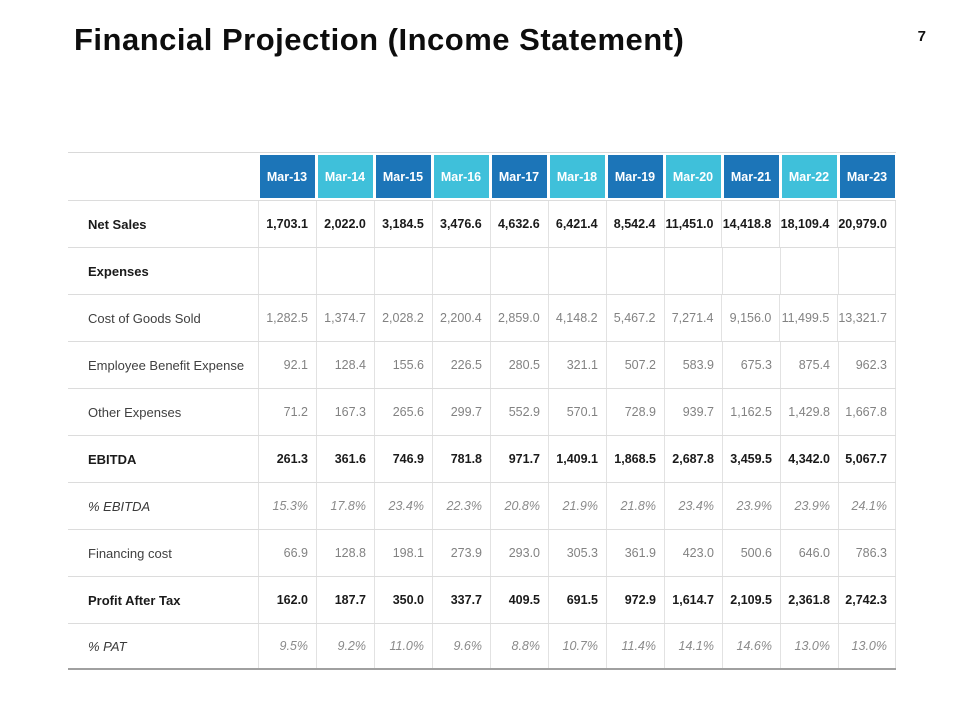  What do you see at coordinates (403, 646) in the screenshot?
I see `cell: 11.0%` at bounding box center [403, 646].